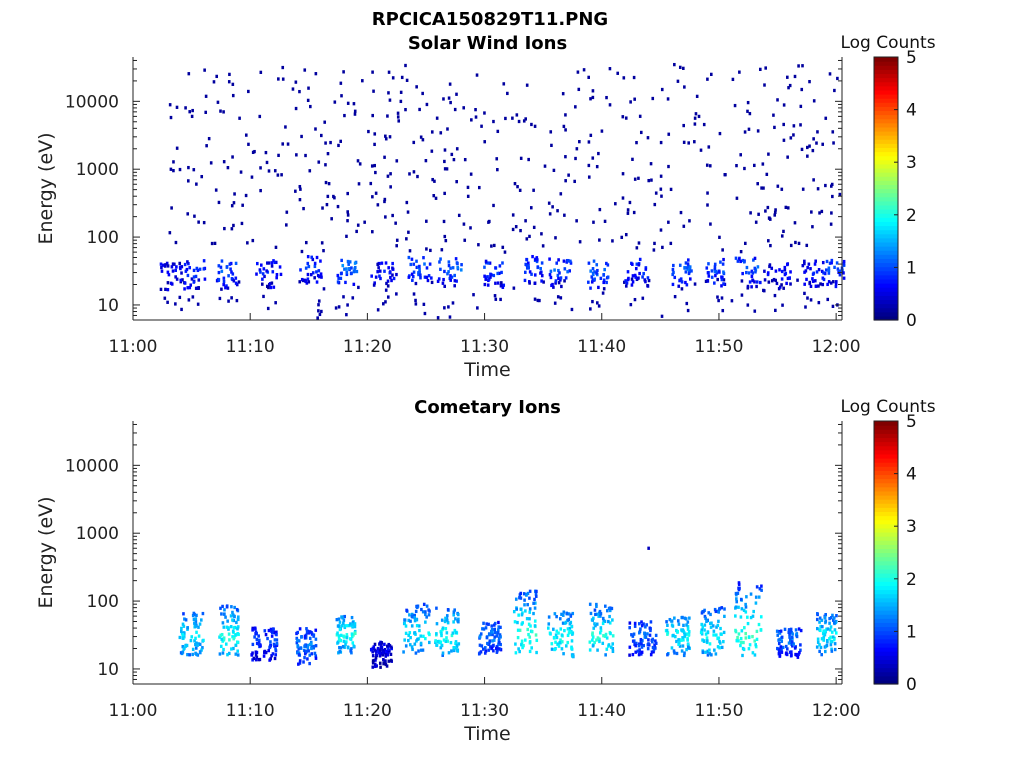 The width and height of the screenshot is (1024, 768). I want to click on colorbar-tick-label: 1, so click(911, 268).